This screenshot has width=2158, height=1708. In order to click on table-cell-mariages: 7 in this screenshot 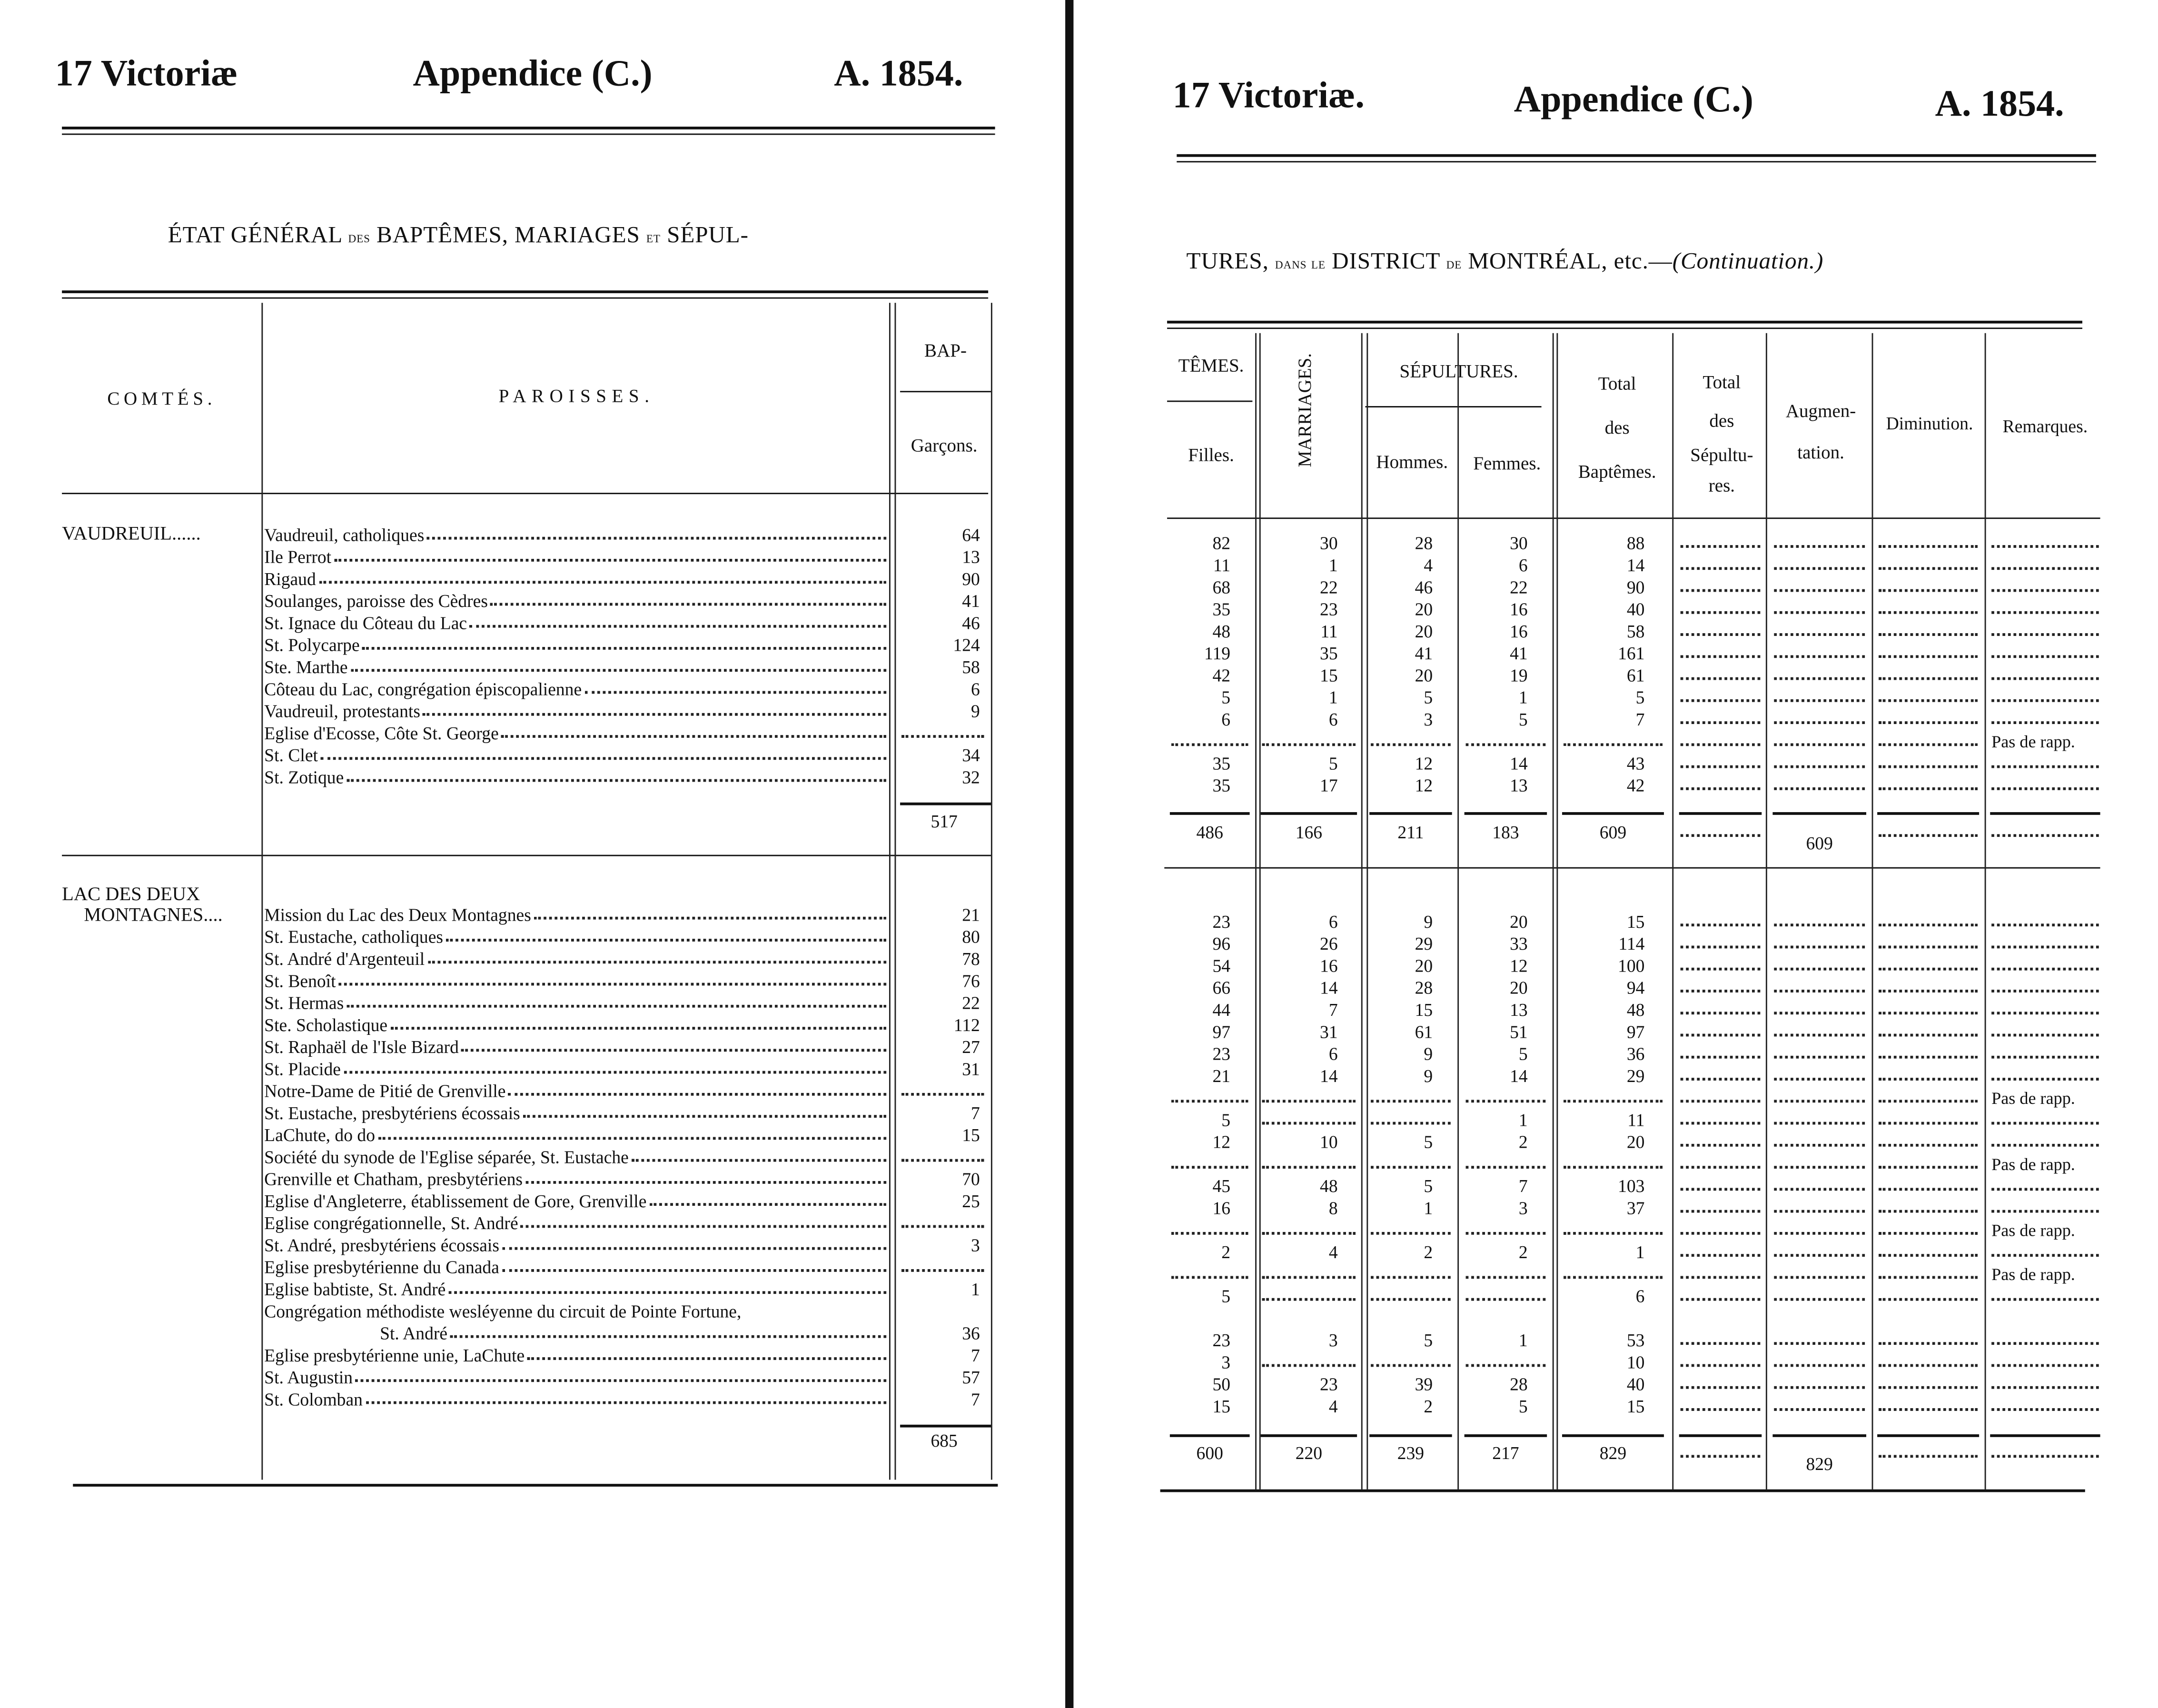, I will do `click(1309, 1010)`.